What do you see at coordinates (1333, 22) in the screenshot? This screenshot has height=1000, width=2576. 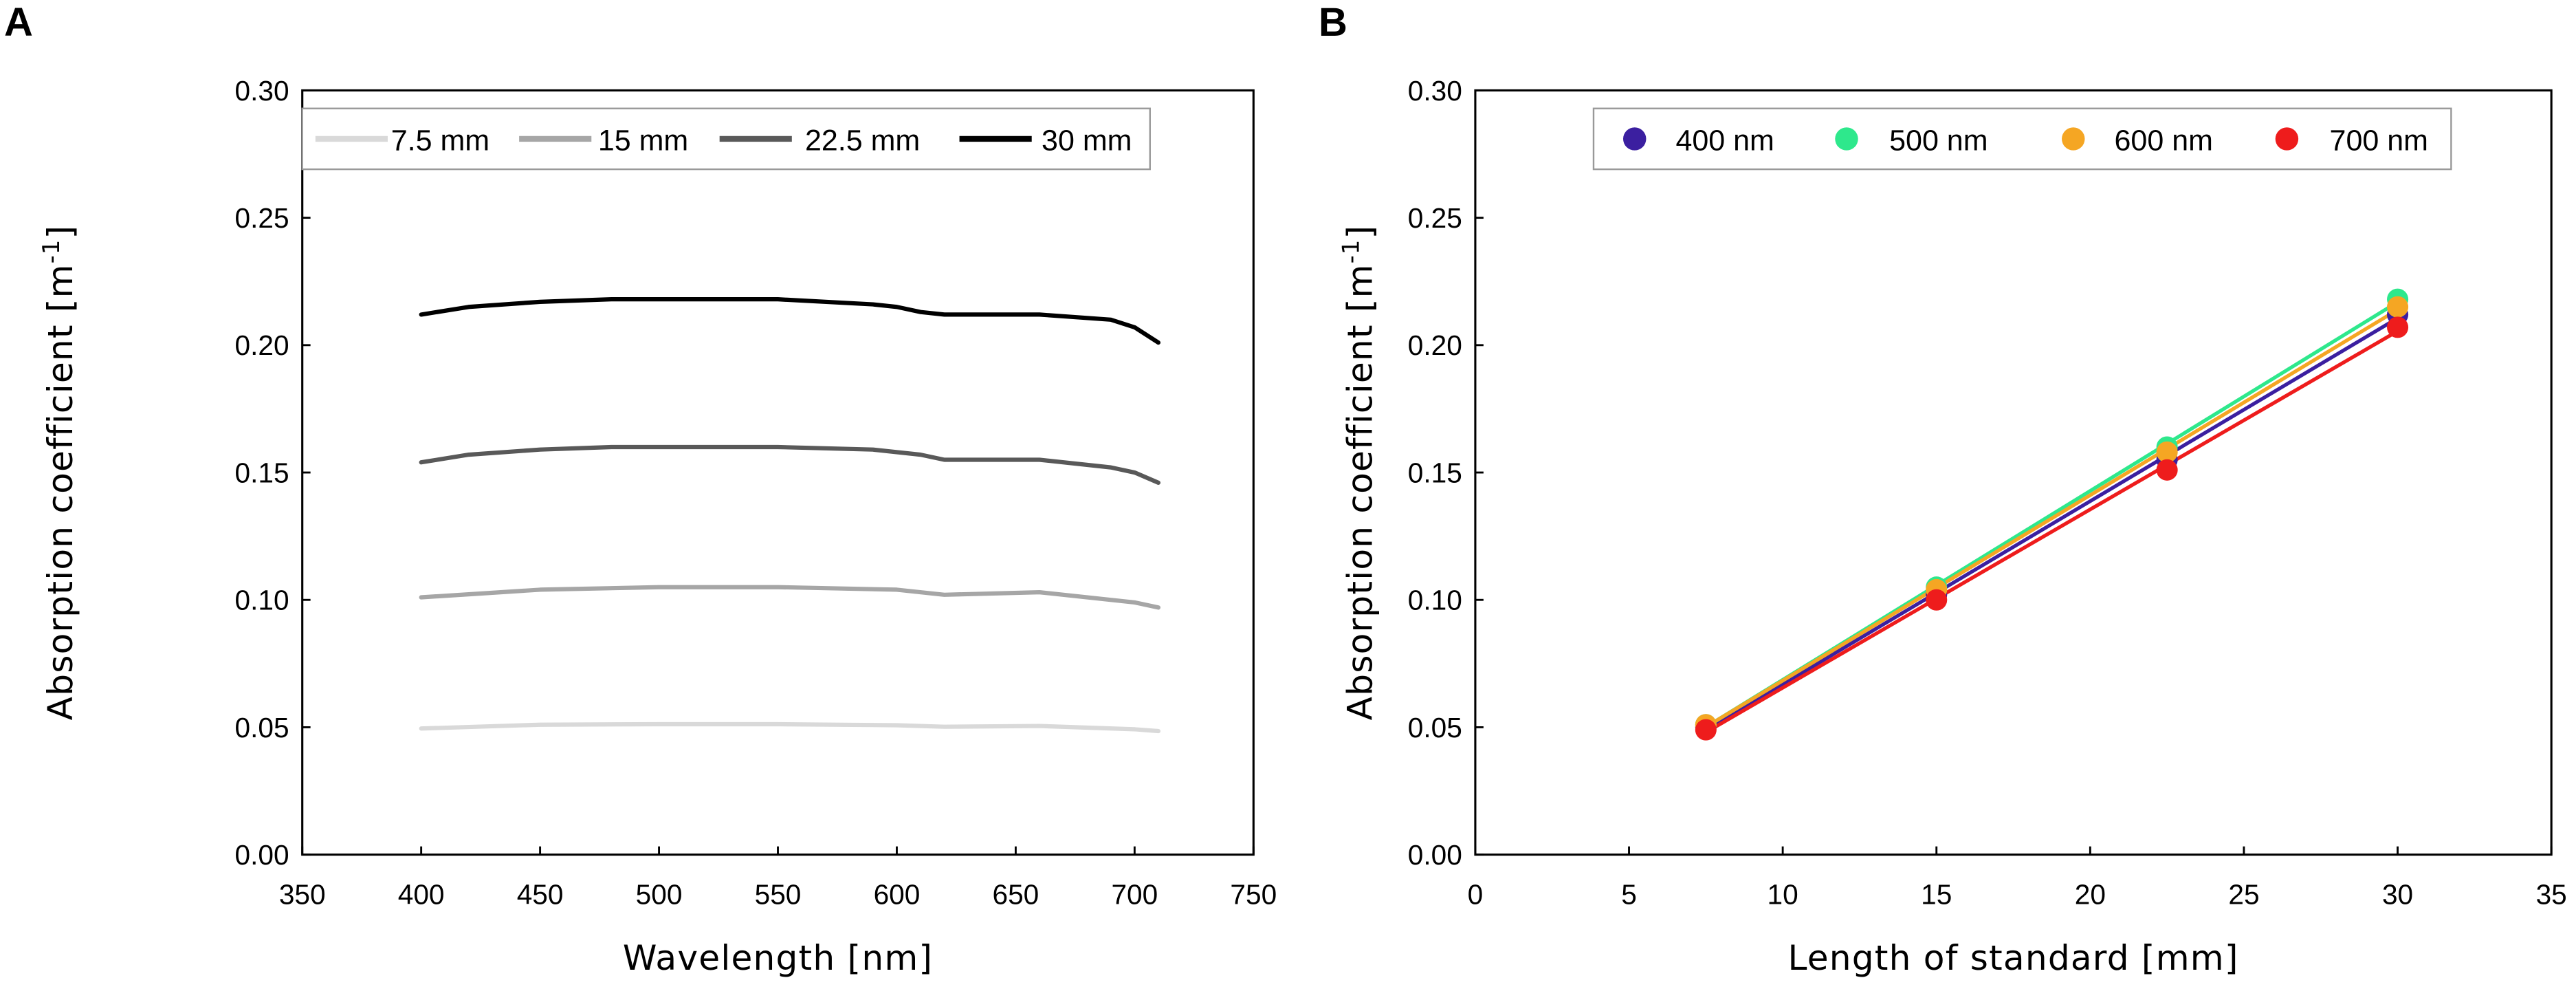 I see `panel-label-b: B` at bounding box center [1333, 22].